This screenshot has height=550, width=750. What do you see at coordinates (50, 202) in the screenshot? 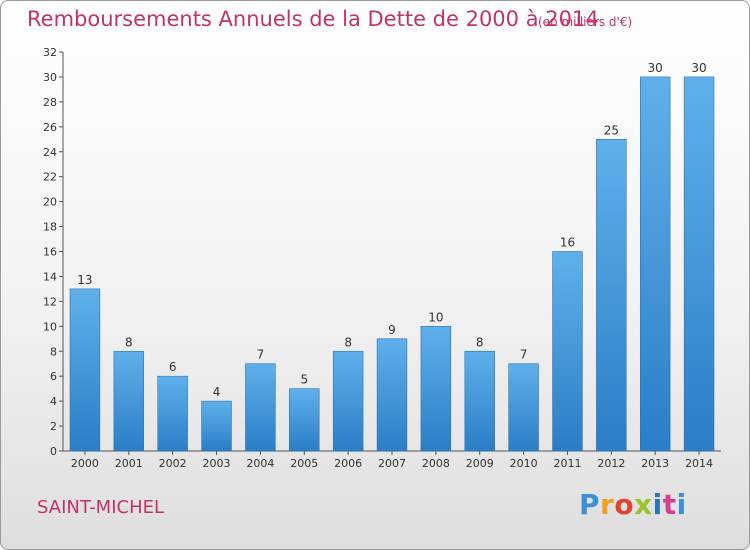
I see `y-tick-label: 20` at bounding box center [50, 202].